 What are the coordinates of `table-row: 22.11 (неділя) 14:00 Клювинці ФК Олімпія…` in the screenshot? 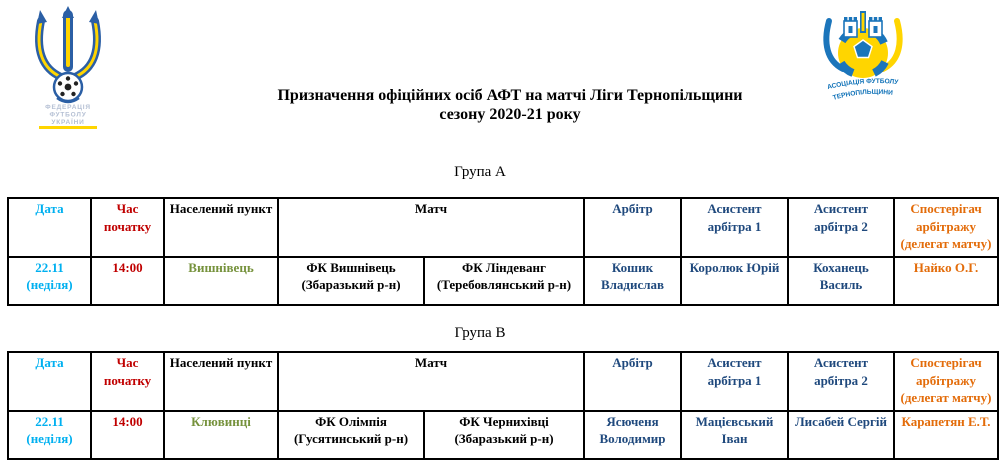 It's located at (503, 434).